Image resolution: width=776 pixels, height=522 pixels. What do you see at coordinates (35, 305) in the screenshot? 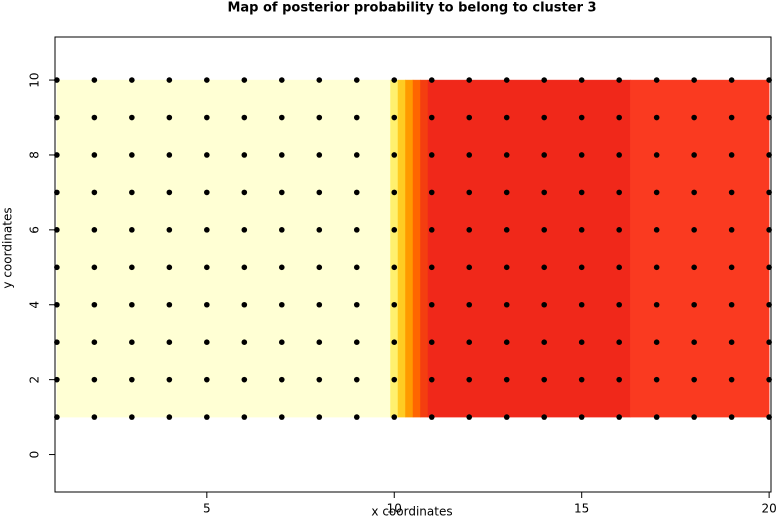
I see `y-tick-label: 4` at bounding box center [35, 305].